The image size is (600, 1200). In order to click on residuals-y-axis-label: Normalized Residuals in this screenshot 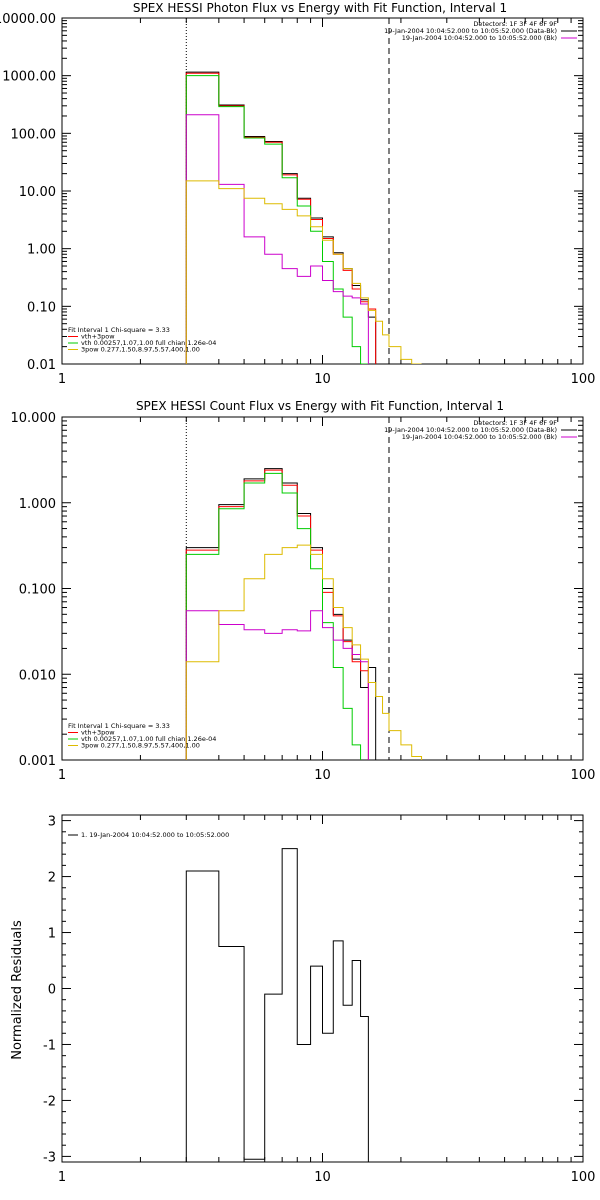, I will do `click(17, 990)`.